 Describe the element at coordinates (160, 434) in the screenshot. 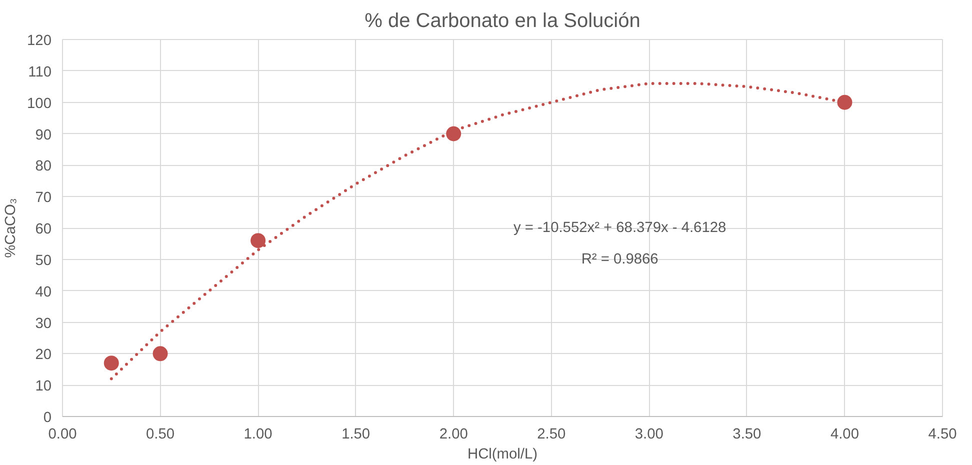

I see `x-tick-label: 0.50` at that location.